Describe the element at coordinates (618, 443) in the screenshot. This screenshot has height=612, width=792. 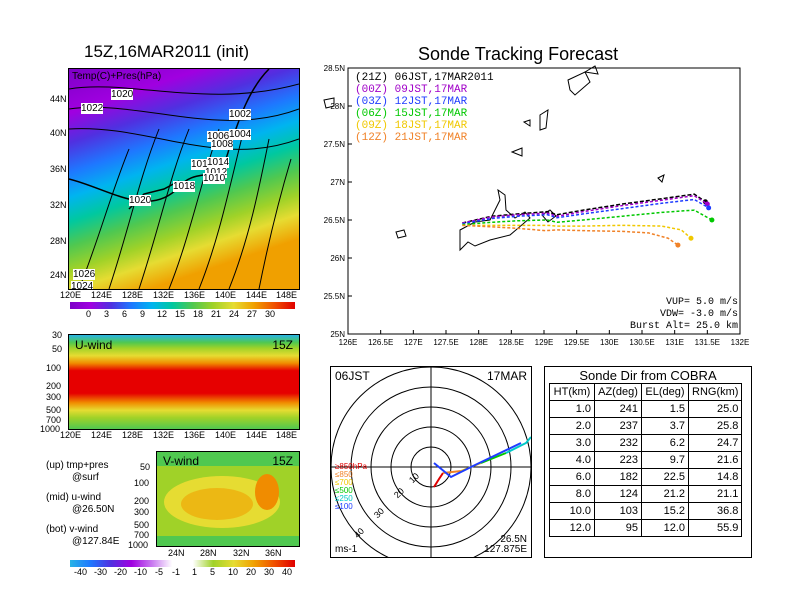
I see `table-cell: 232` at that location.